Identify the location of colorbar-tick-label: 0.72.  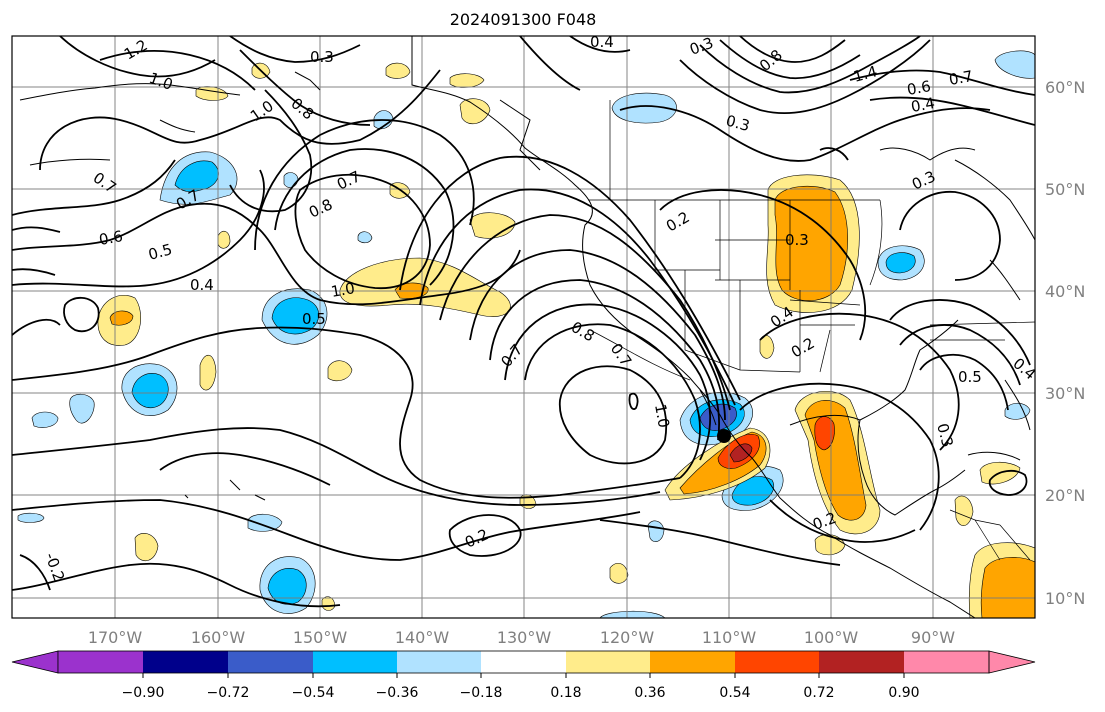
(818, 693).